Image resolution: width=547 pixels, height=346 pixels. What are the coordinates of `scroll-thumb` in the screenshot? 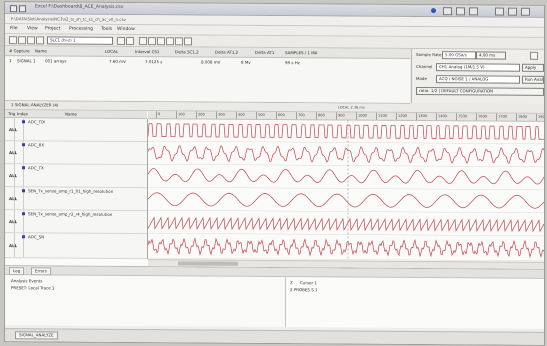 It's located at (208, 263).